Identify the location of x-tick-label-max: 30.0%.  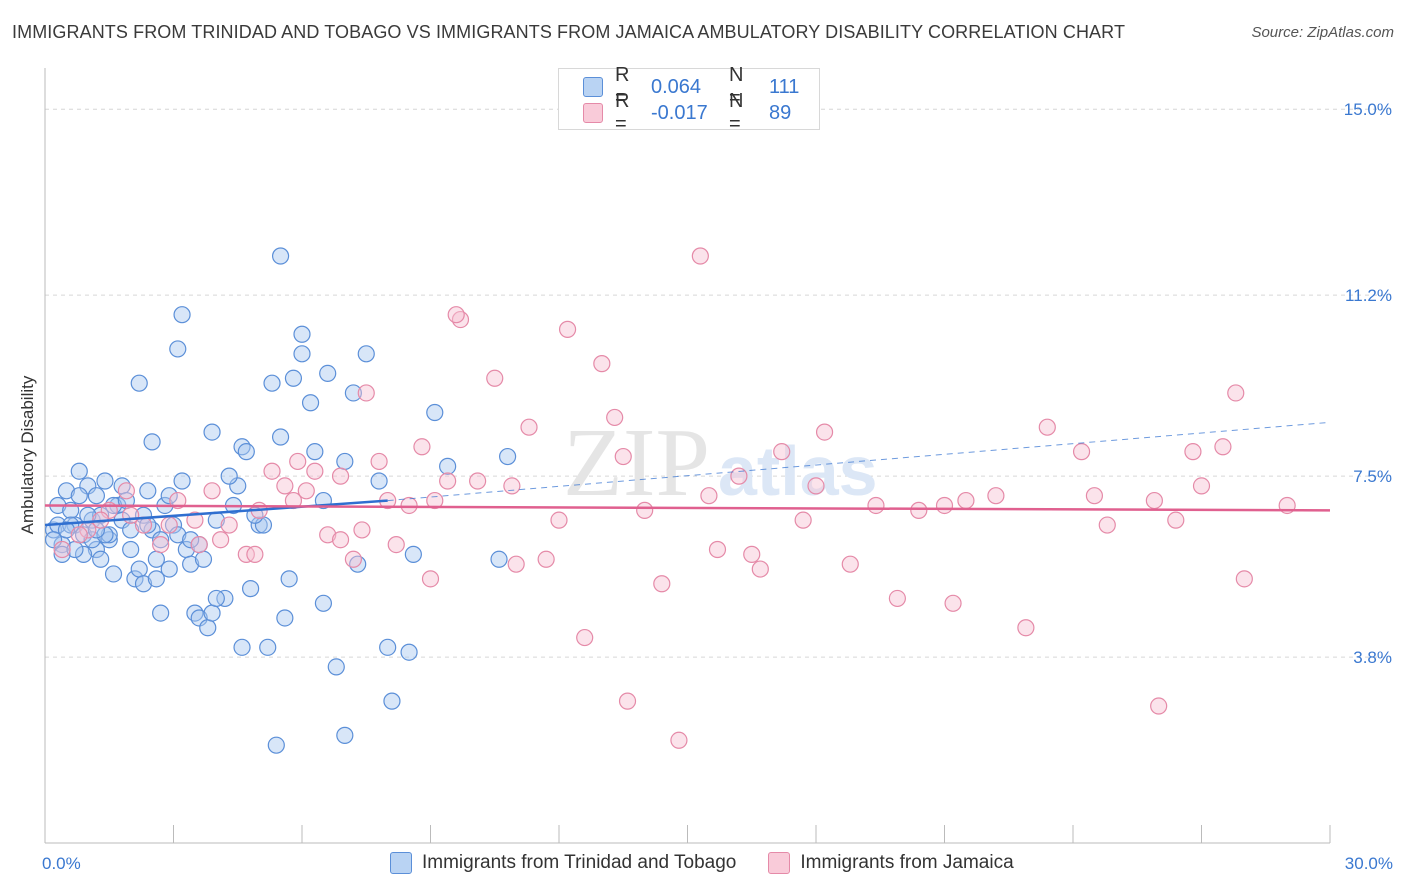
(1369, 863).